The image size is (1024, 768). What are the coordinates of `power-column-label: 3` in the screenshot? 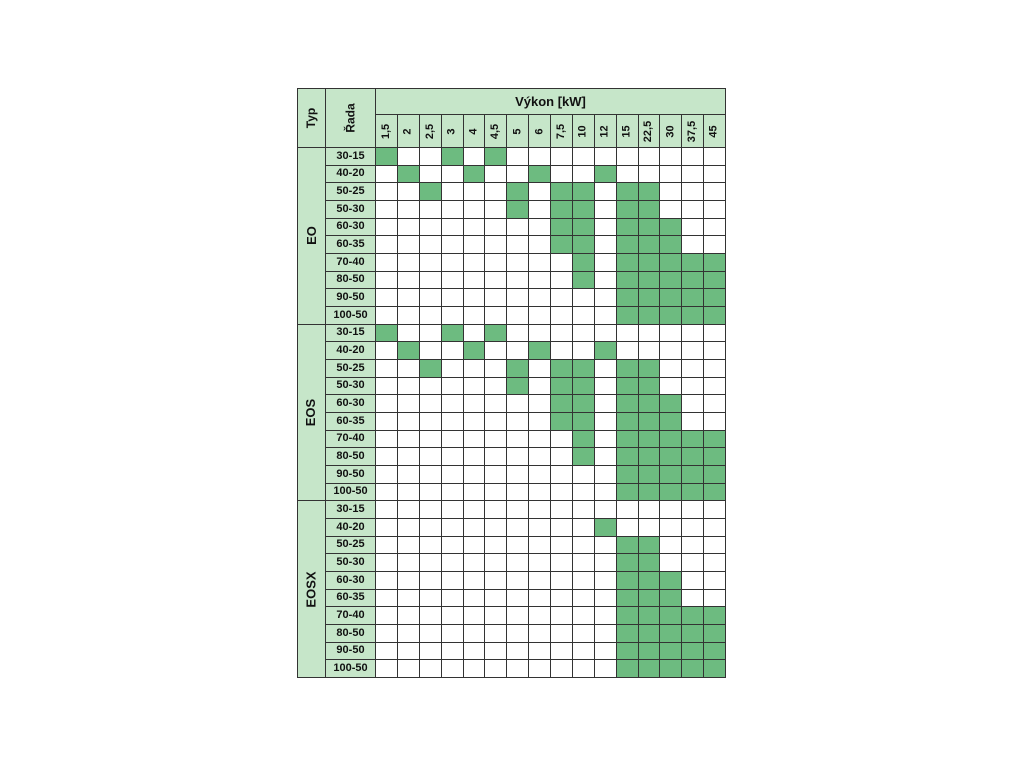 It's located at (451, 131).